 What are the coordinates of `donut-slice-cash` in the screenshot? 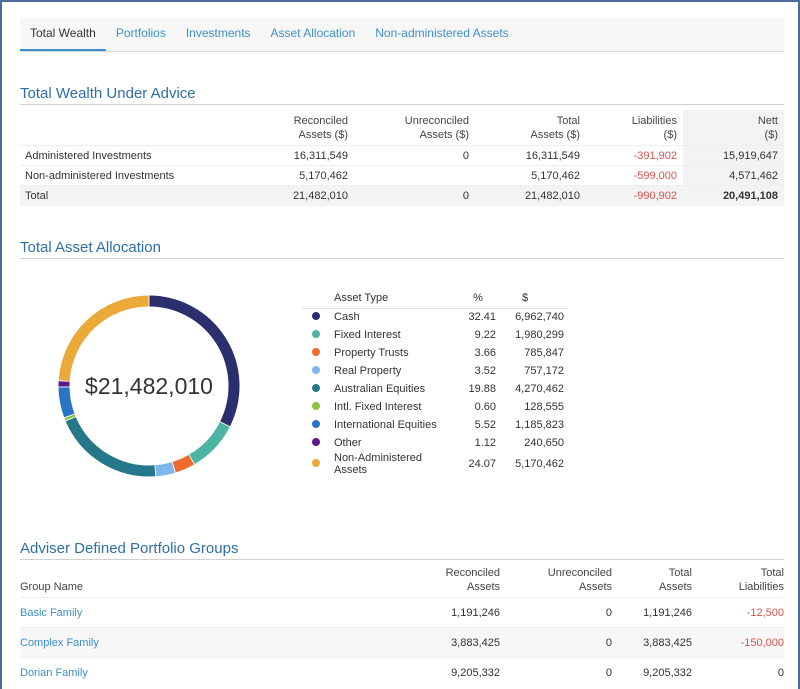 It's located at (194, 361).